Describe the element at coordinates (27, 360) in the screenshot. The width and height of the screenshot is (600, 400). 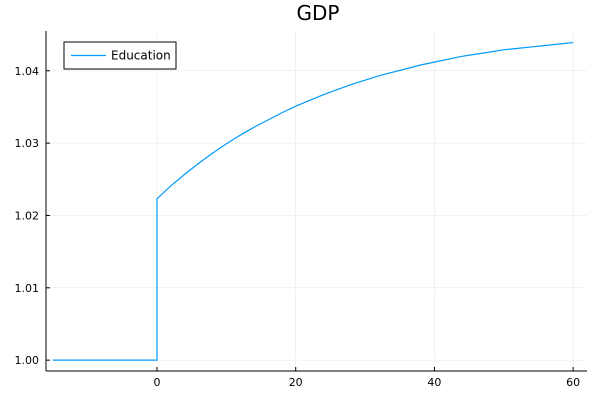
I see `y-tick-label-0: 1.00` at that location.